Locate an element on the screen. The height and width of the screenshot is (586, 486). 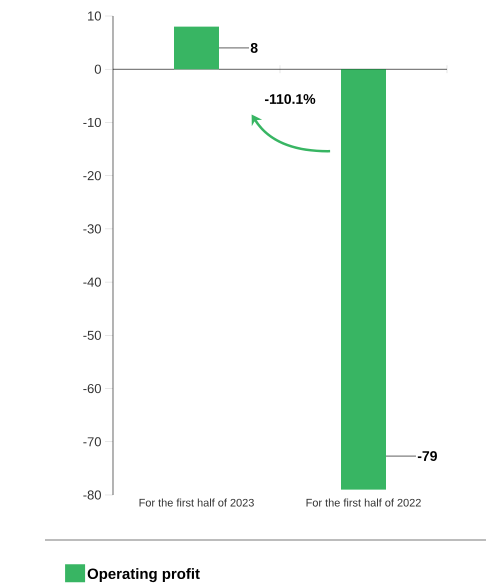
y-tick-label: -80 is located at coordinates (92, 495).